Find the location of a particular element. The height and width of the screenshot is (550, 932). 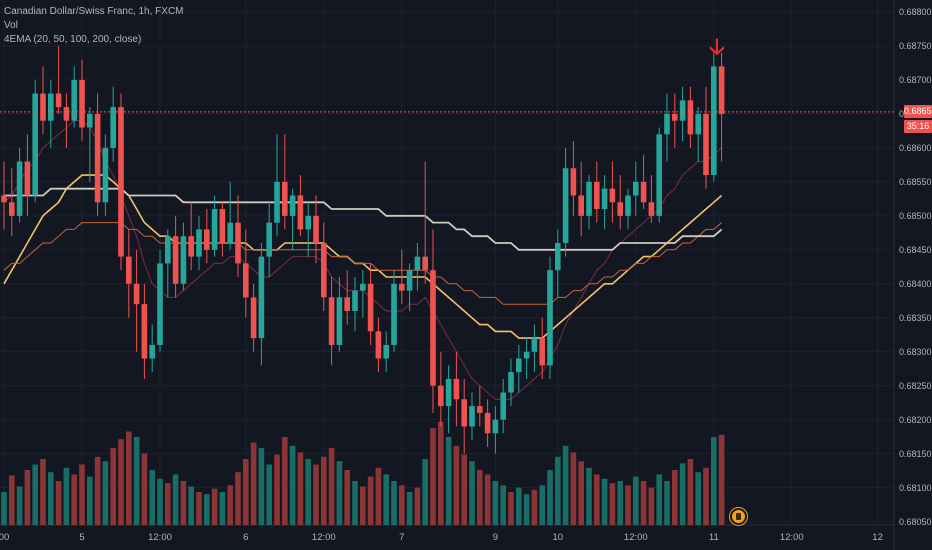

x-tick-label: 10 is located at coordinates (558, 537).